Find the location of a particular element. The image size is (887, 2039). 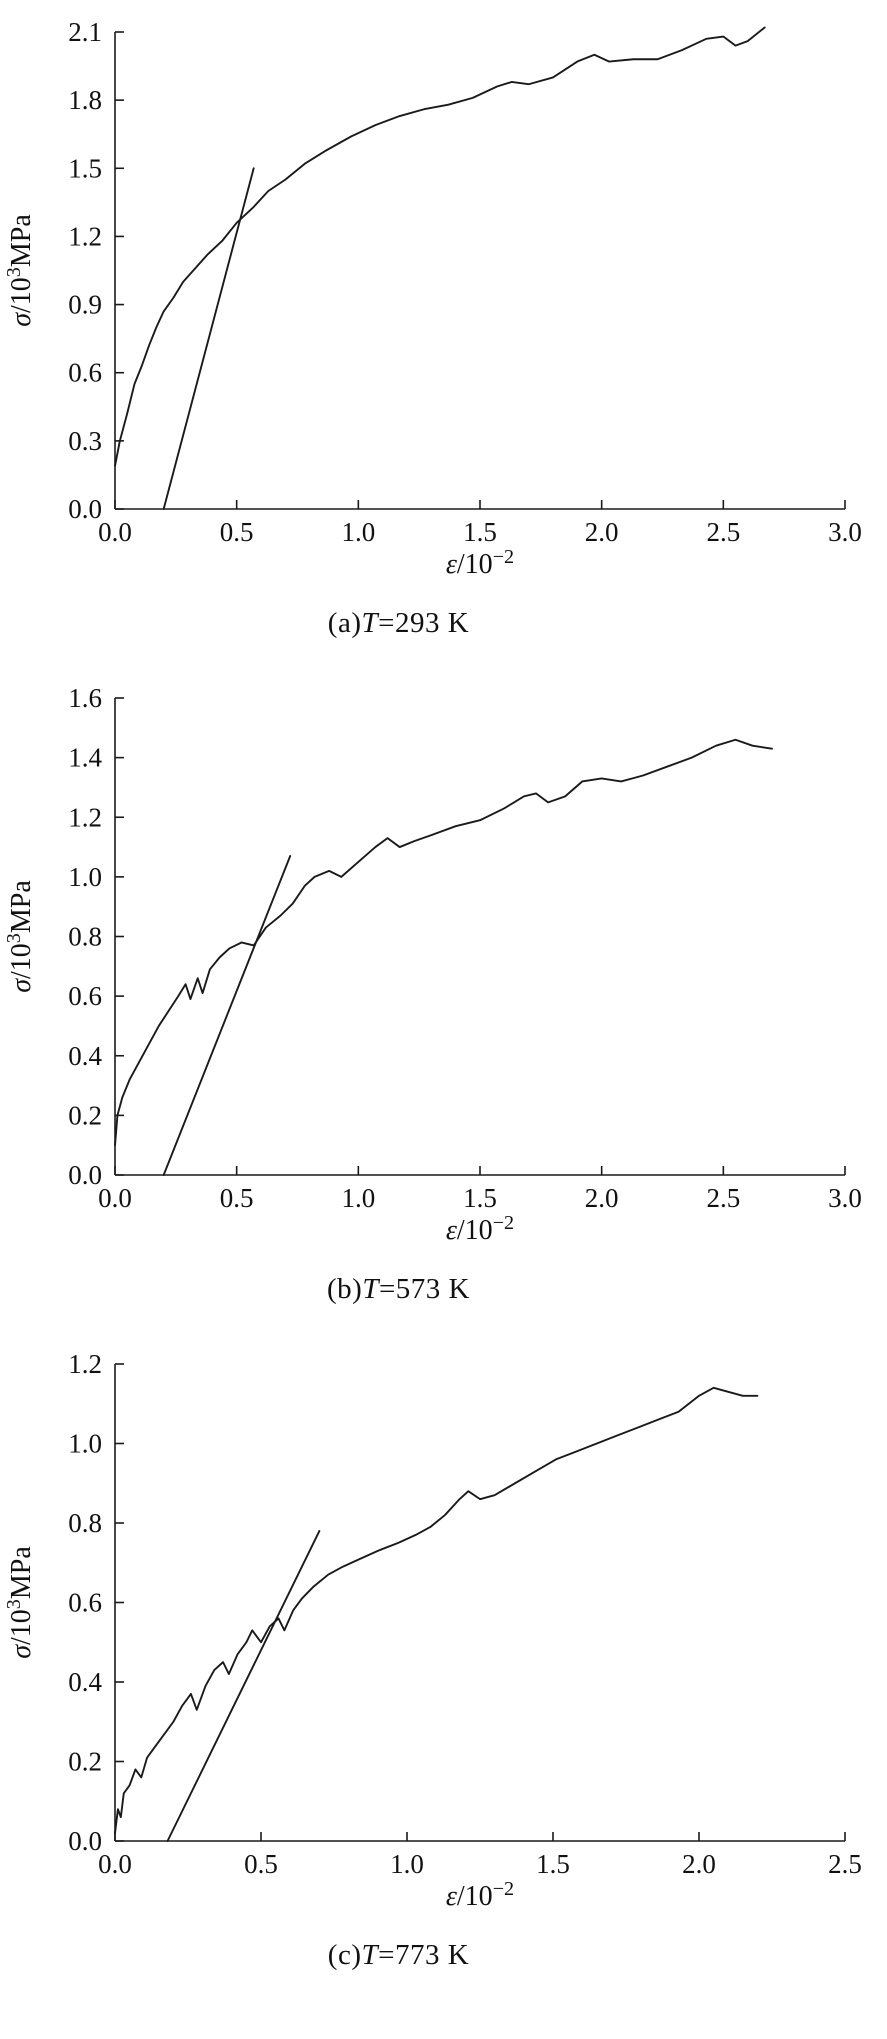

y-tick-label: 2.1 is located at coordinates (85, 32).